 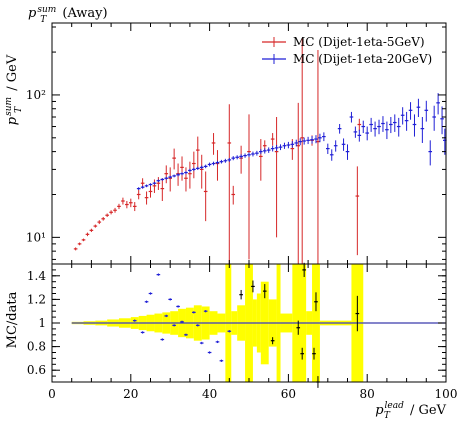 I want to click on main-y-axis-label: psumT / GeV, so click(x=14, y=89).